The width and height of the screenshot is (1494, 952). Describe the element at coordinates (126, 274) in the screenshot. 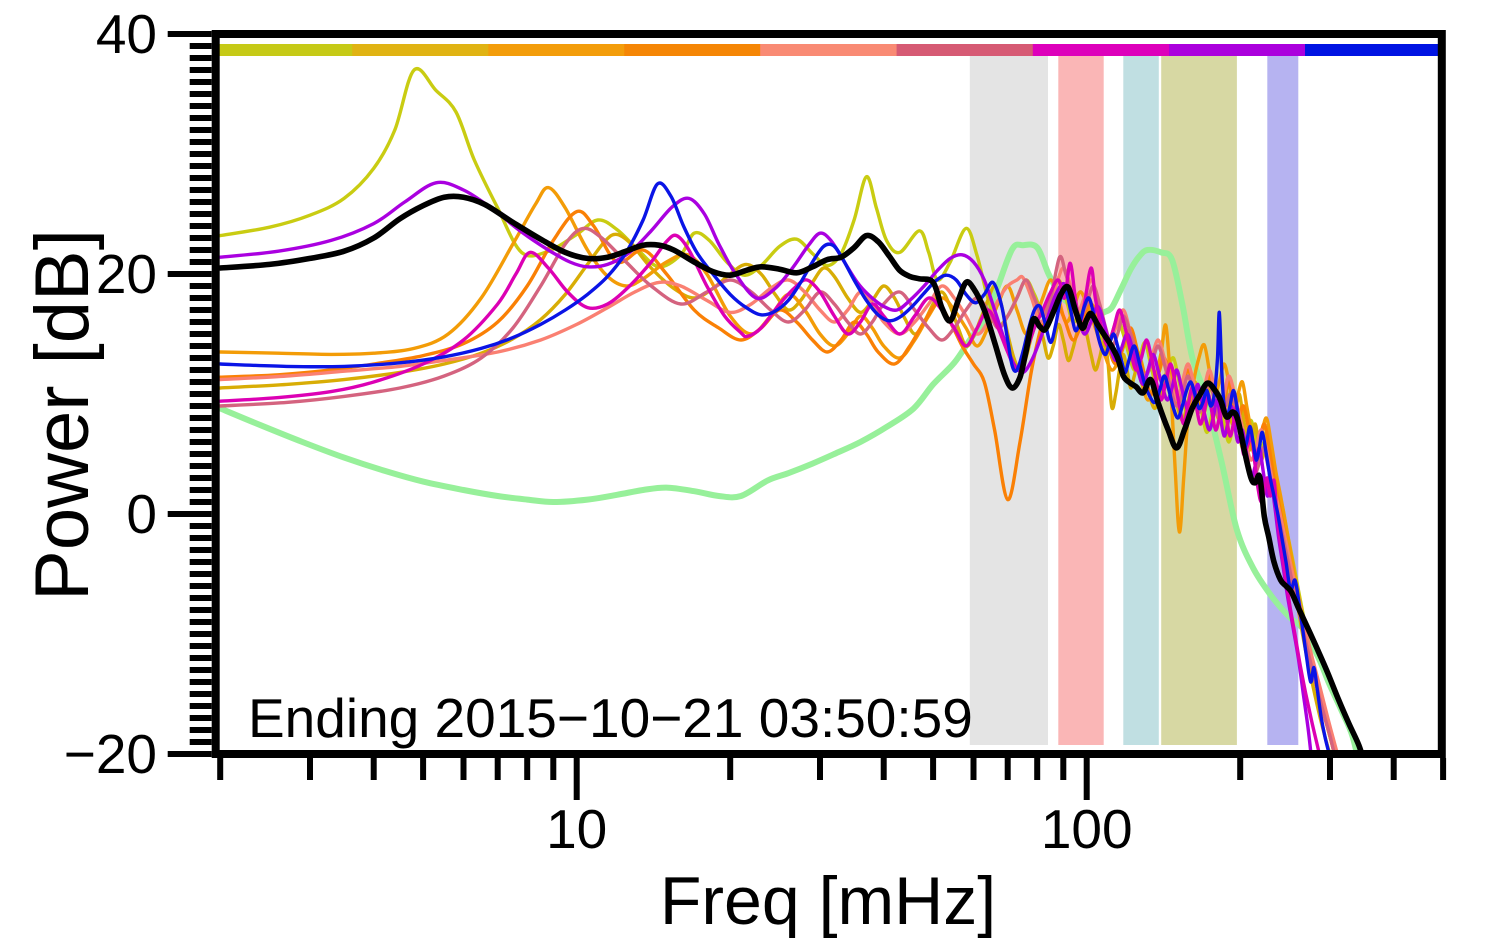

I see `y-tick-label: 20` at that location.